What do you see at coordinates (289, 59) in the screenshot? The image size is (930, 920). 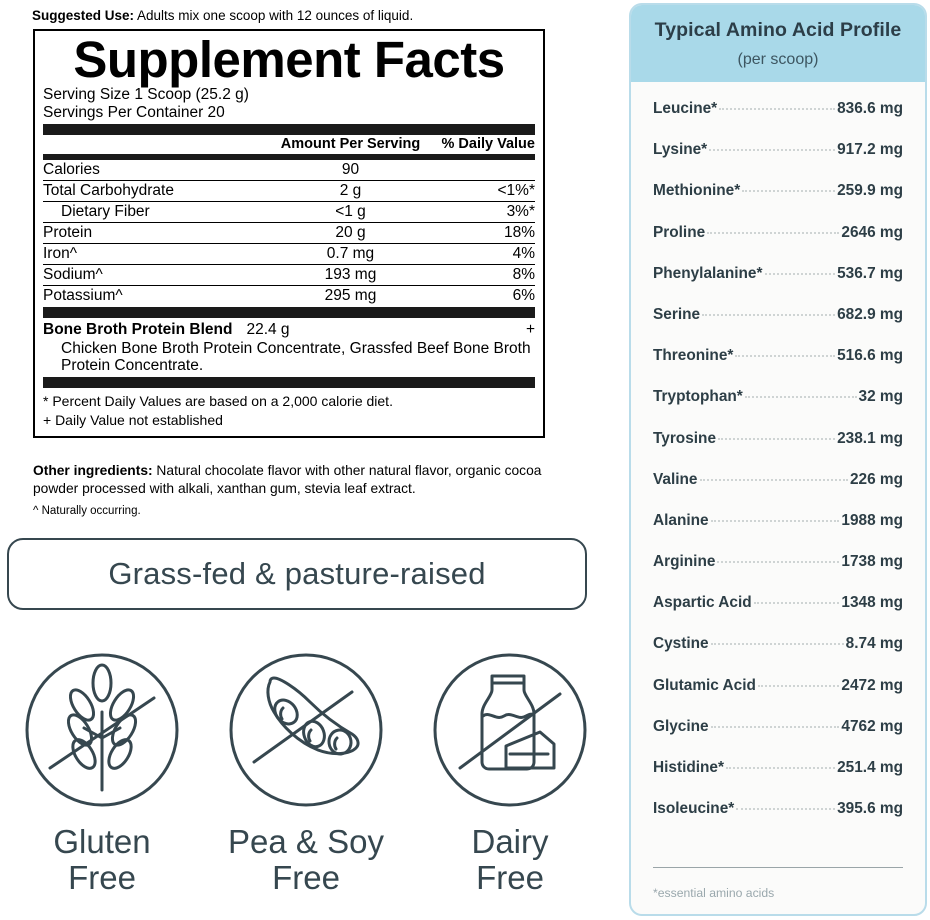 I see `supplement-facts-title: Supplement Facts` at bounding box center [289, 59].